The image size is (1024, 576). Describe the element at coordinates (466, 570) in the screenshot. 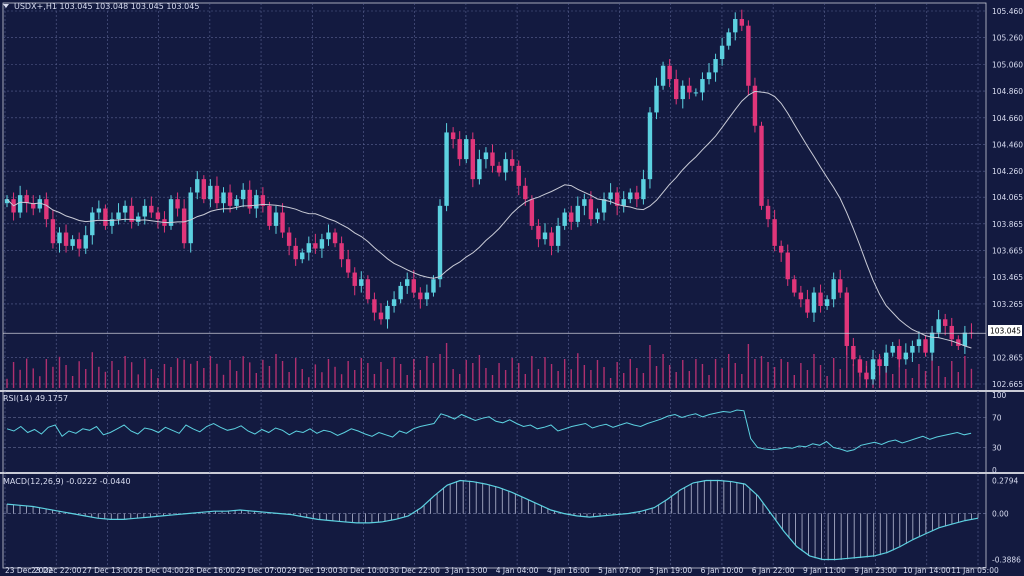

I see `time-tick-label: 3 Jan 13:00` at that location.